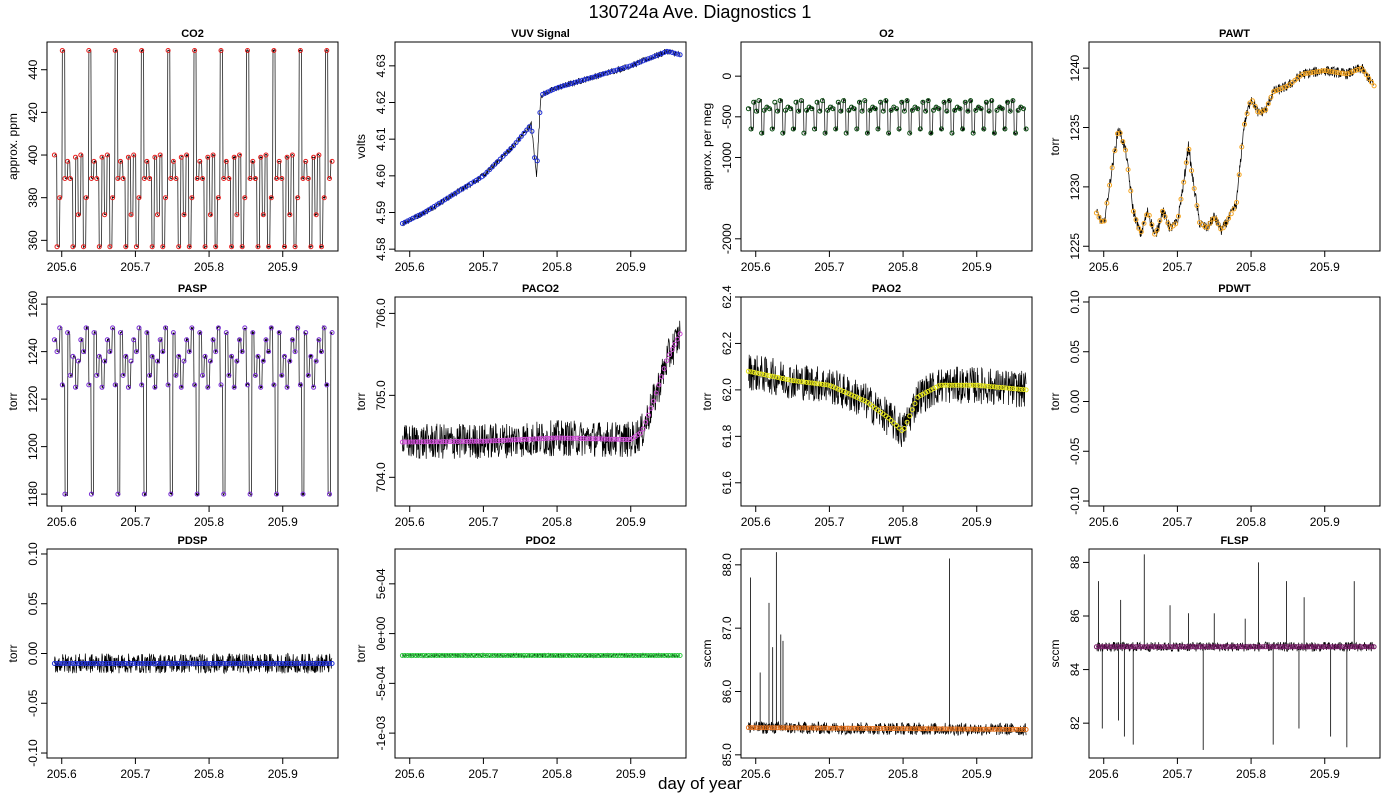 The height and width of the screenshot is (800, 1400). I want to click on x-tick-label-pao2: 205.7, so click(829, 522).